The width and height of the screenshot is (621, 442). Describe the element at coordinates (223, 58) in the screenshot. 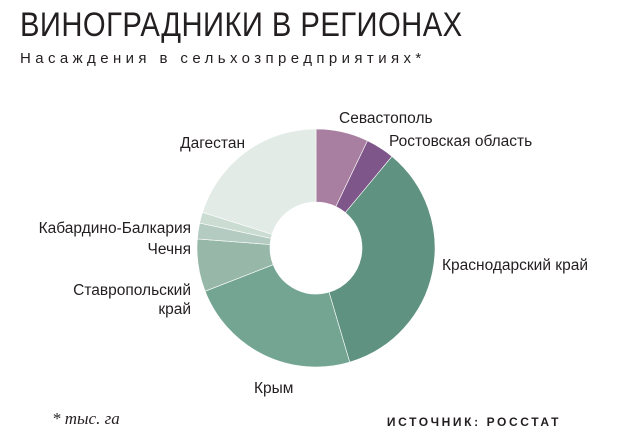

I see `chart-subtitle: Насаждения в сельхозпредприятиях*` at that location.